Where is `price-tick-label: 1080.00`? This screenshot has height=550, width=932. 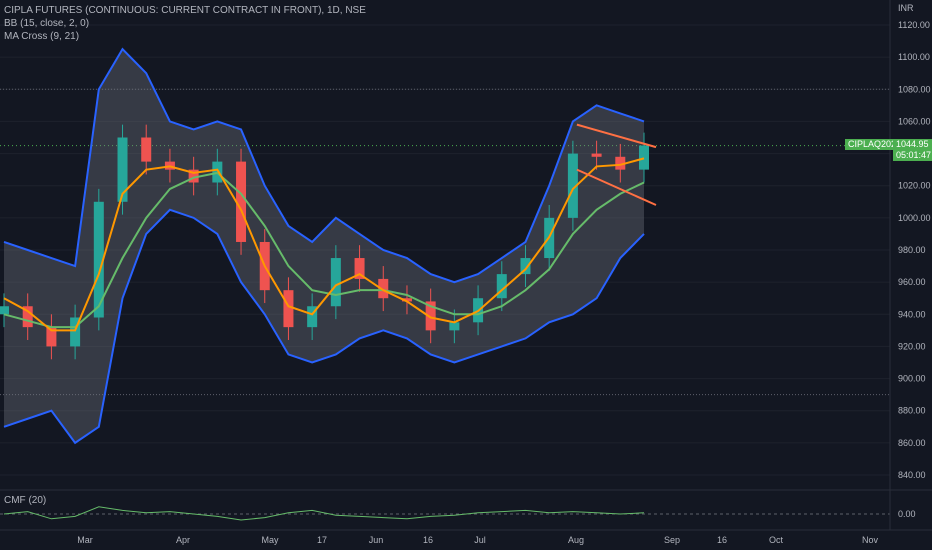 price-tick-label: 1080.00 is located at coordinates (914, 89).